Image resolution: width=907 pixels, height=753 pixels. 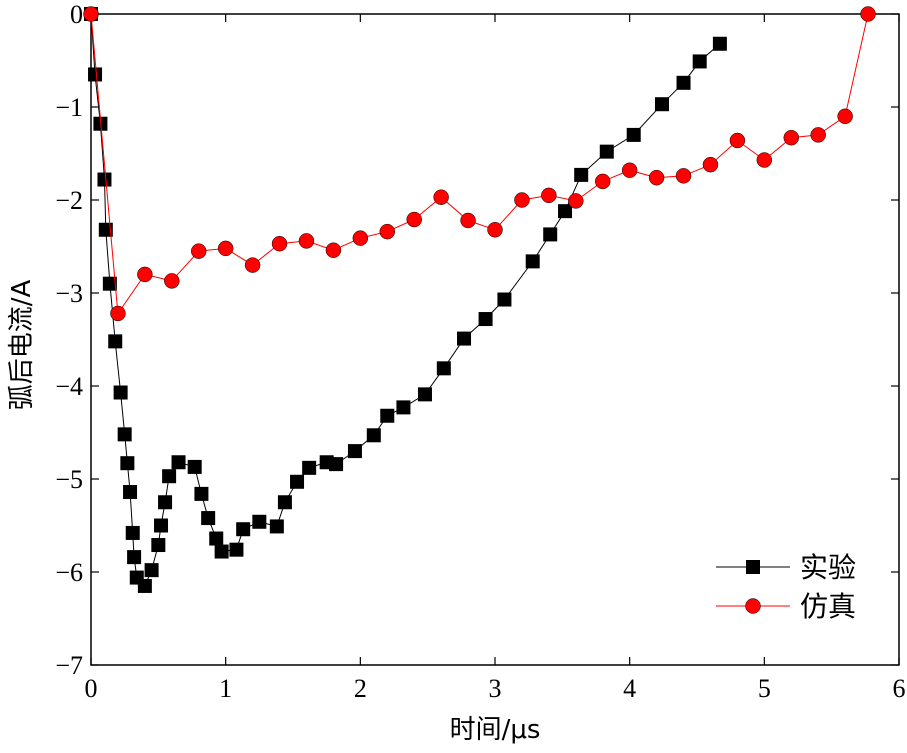 I want to click on x-tick-label: 1, so click(x=225, y=688).